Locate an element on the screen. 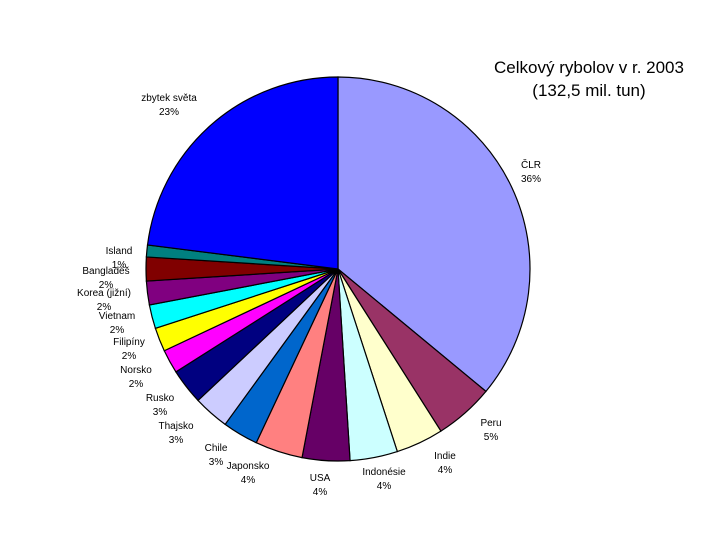  slice-label-name: Thajsko is located at coordinates (175, 426).